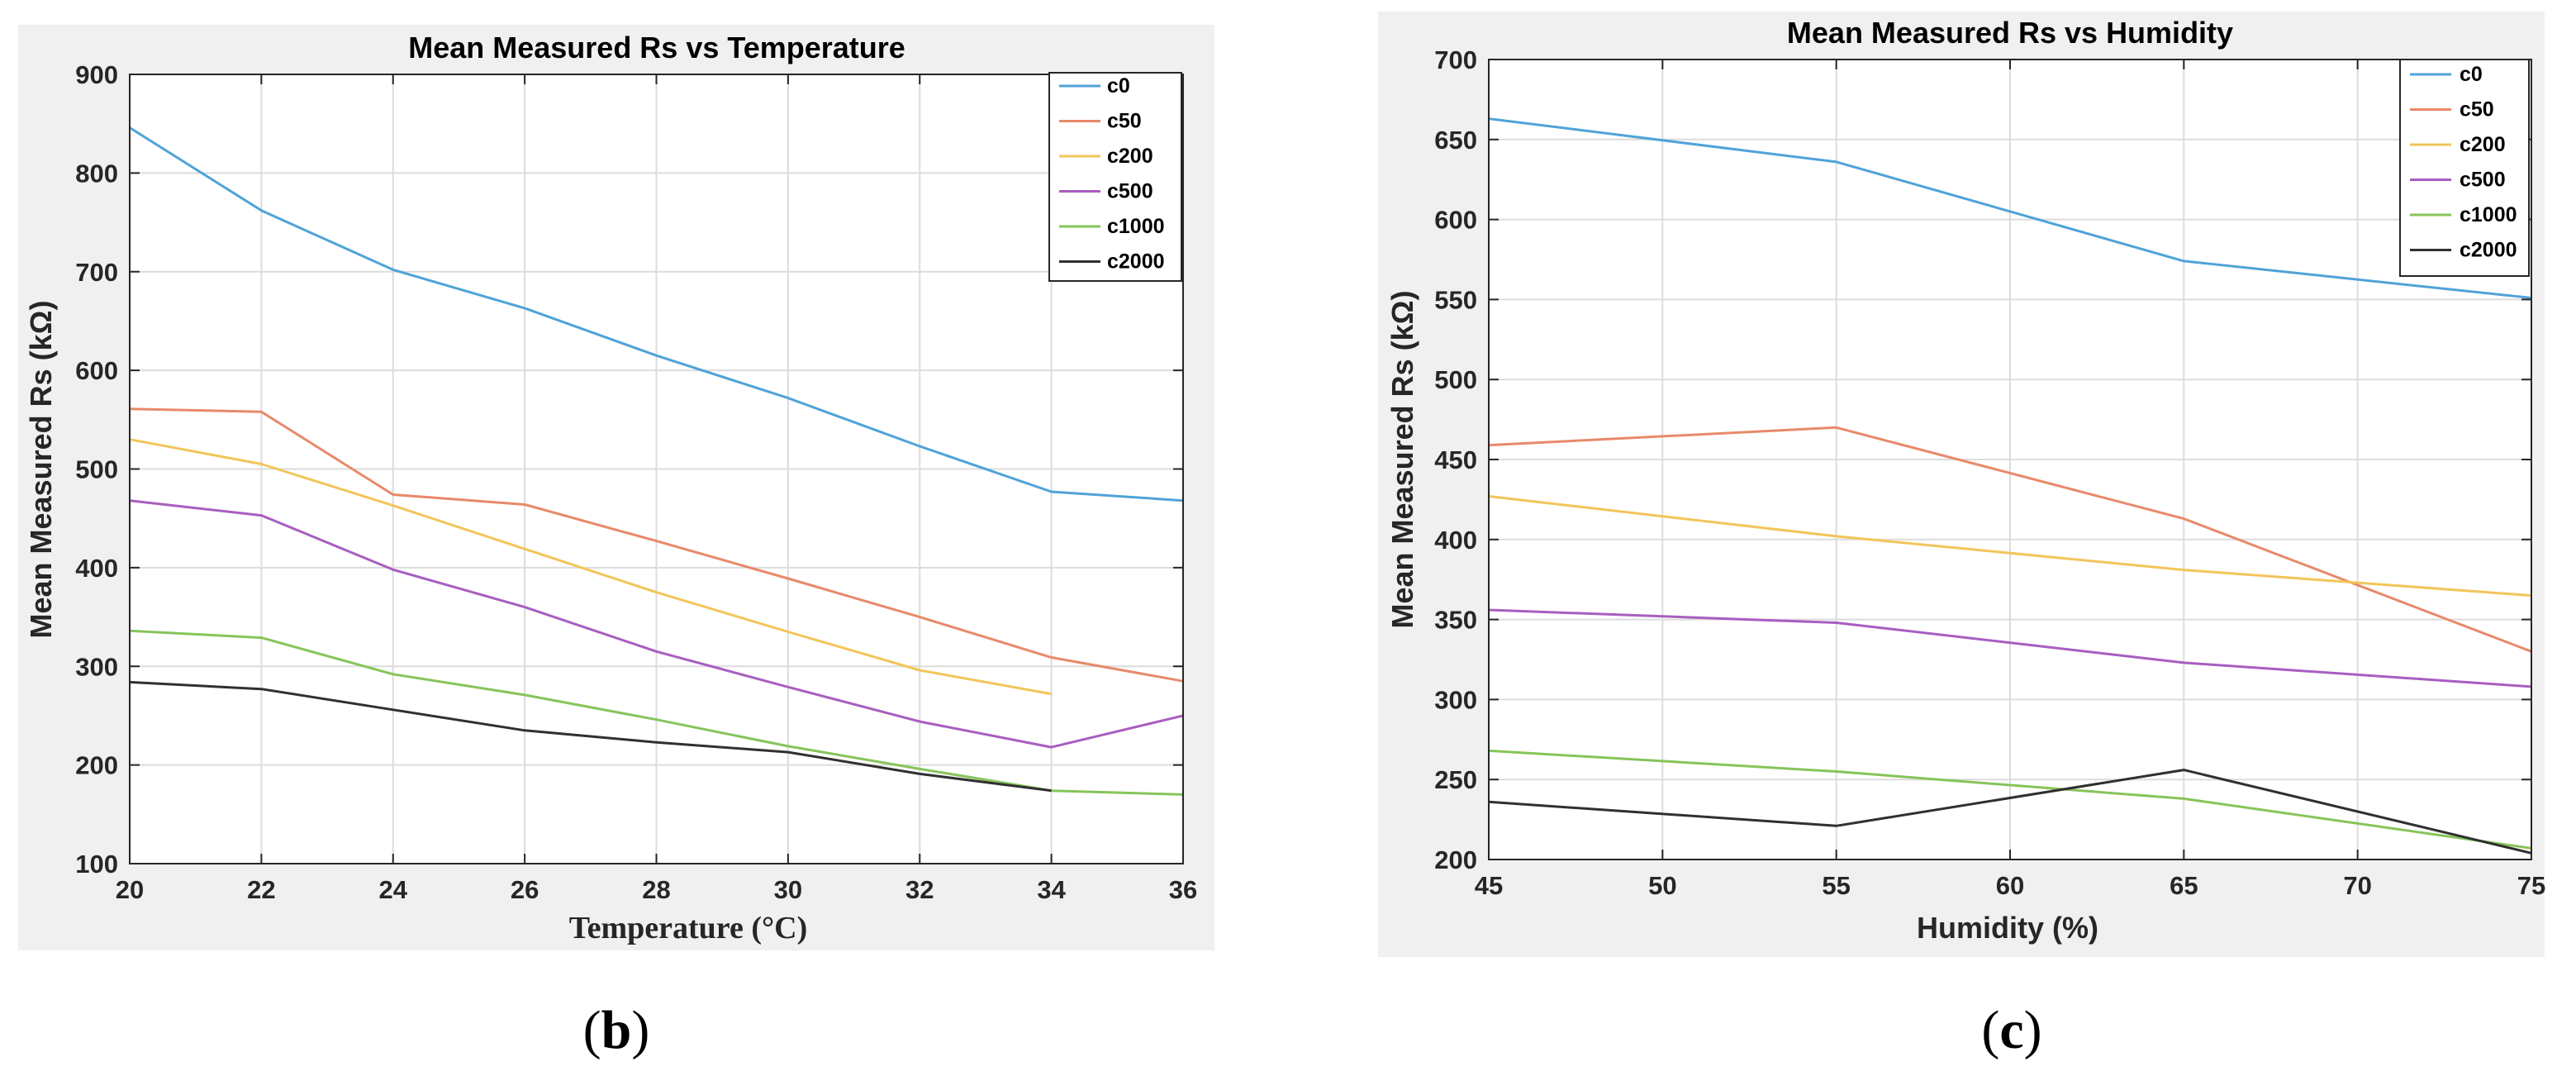  What do you see at coordinates (1836, 885) in the screenshot?
I see `x-tick-label: 55` at bounding box center [1836, 885].